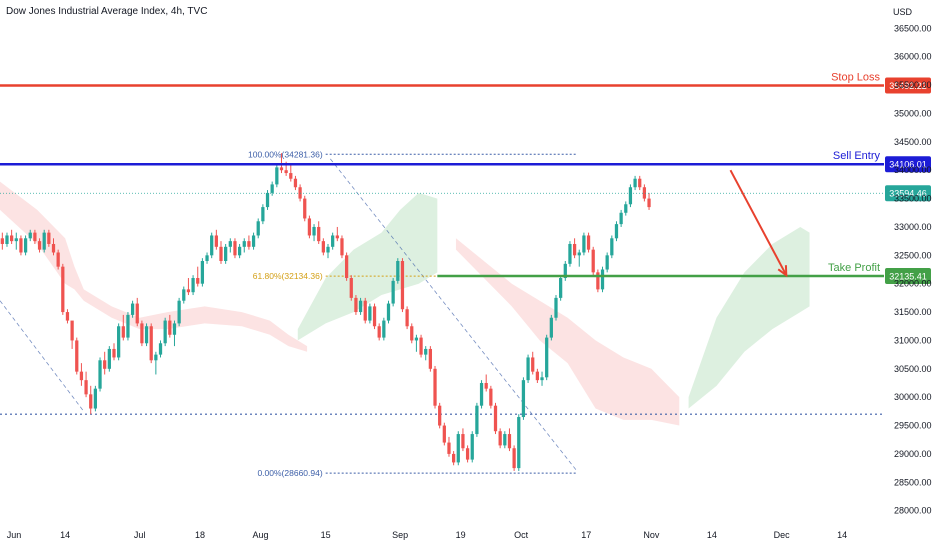  I want to click on x-tick-label: Dec, so click(782, 535).